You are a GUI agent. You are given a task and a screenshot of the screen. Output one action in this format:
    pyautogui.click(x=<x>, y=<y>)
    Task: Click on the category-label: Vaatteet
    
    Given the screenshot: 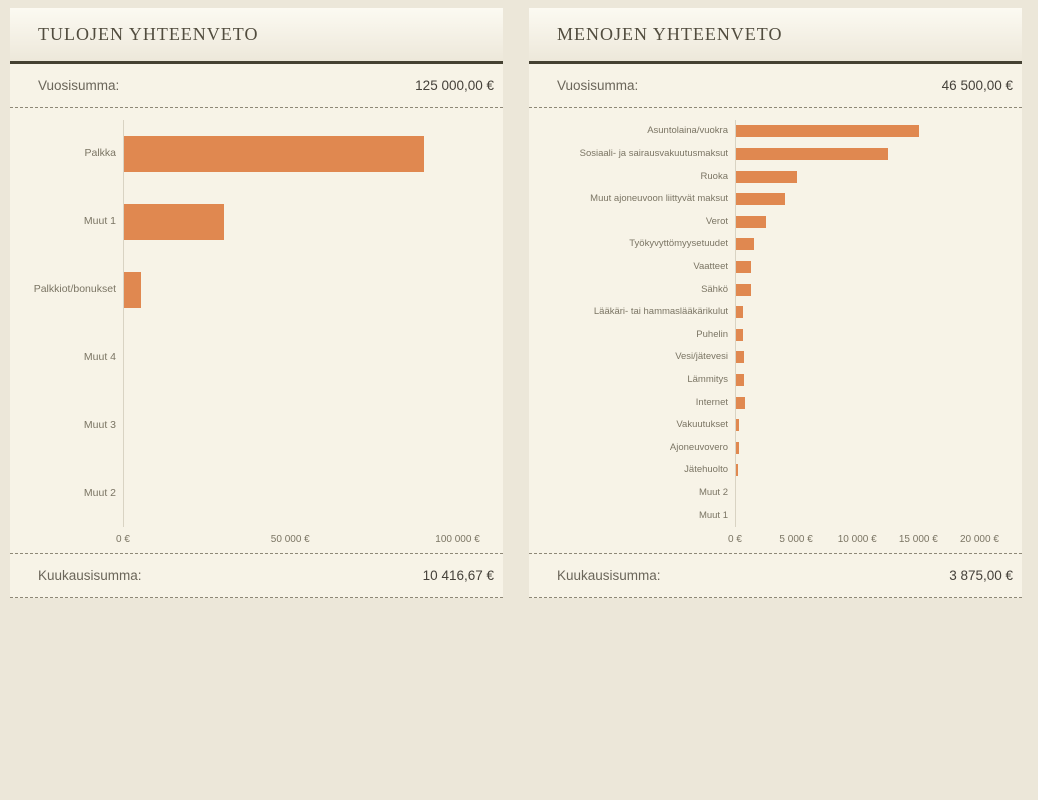 What is the action you would take?
    pyautogui.click(x=710, y=266)
    